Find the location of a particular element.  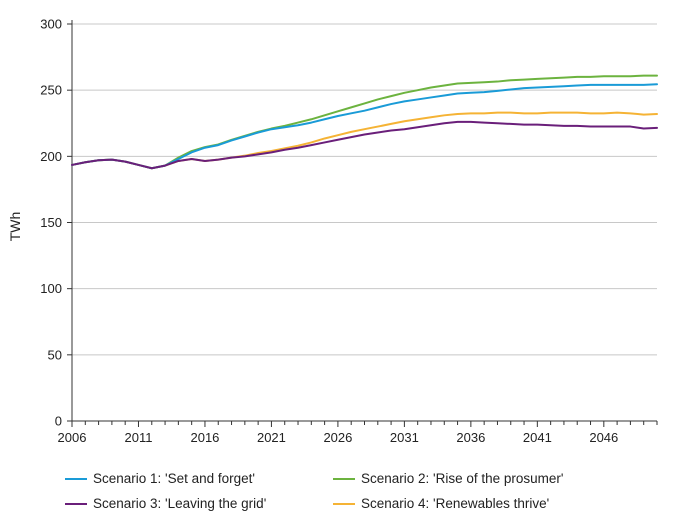

y-axis-title: TWh is located at coordinates (15, 227).